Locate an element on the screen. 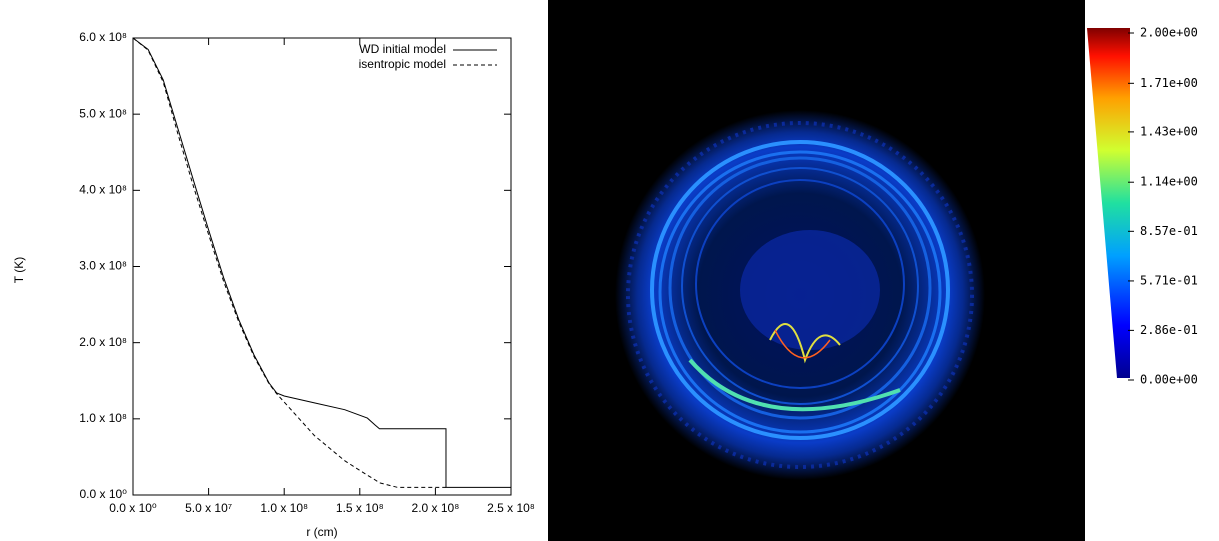 The height and width of the screenshot is (541, 1219). colorbar-tick-label: 2.00e+00 is located at coordinates (1169, 33).